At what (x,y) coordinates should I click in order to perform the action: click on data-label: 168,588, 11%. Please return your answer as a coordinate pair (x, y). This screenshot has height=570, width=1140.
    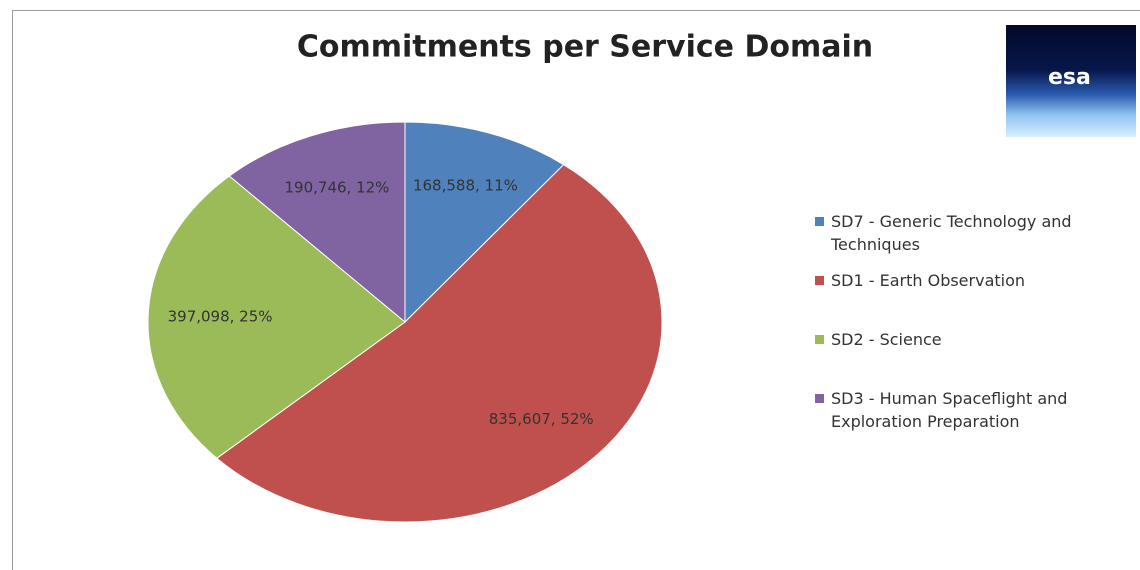
    Looking at the image, I should click on (465, 185).